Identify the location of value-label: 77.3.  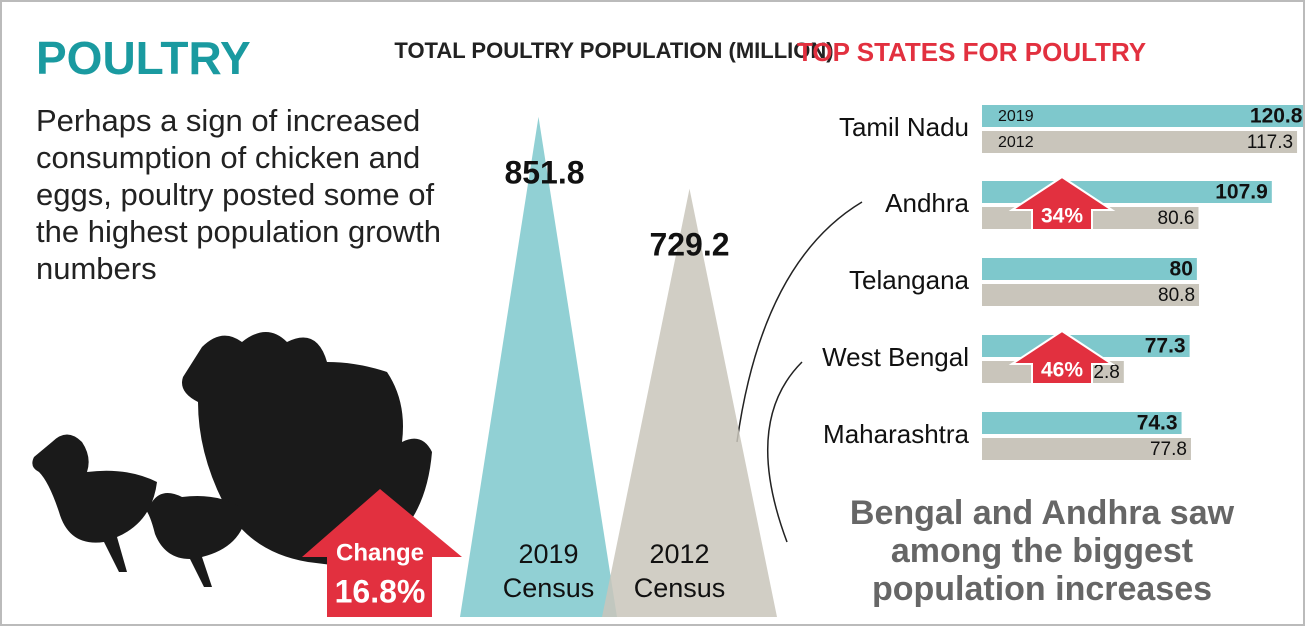
(1165, 346).